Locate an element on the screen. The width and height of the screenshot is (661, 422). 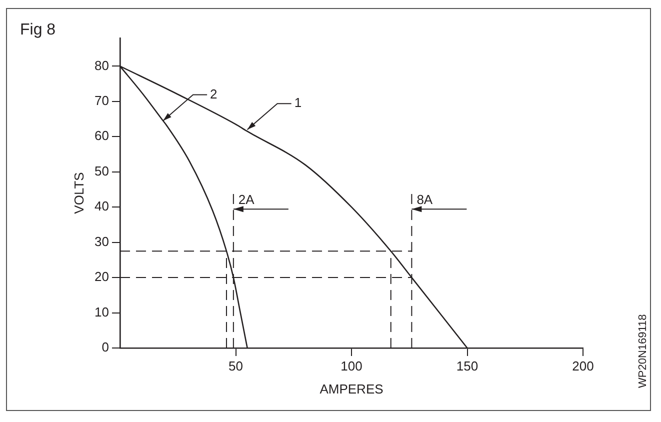
x-axis-title: AMPERES is located at coordinates (352, 389).